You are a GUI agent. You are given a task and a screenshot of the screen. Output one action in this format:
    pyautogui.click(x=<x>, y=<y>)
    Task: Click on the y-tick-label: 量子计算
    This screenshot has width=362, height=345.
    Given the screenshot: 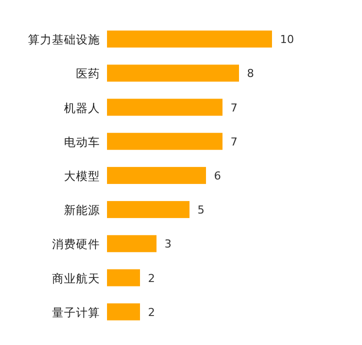 What is the action you would take?
    pyautogui.click(x=76, y=312)
    